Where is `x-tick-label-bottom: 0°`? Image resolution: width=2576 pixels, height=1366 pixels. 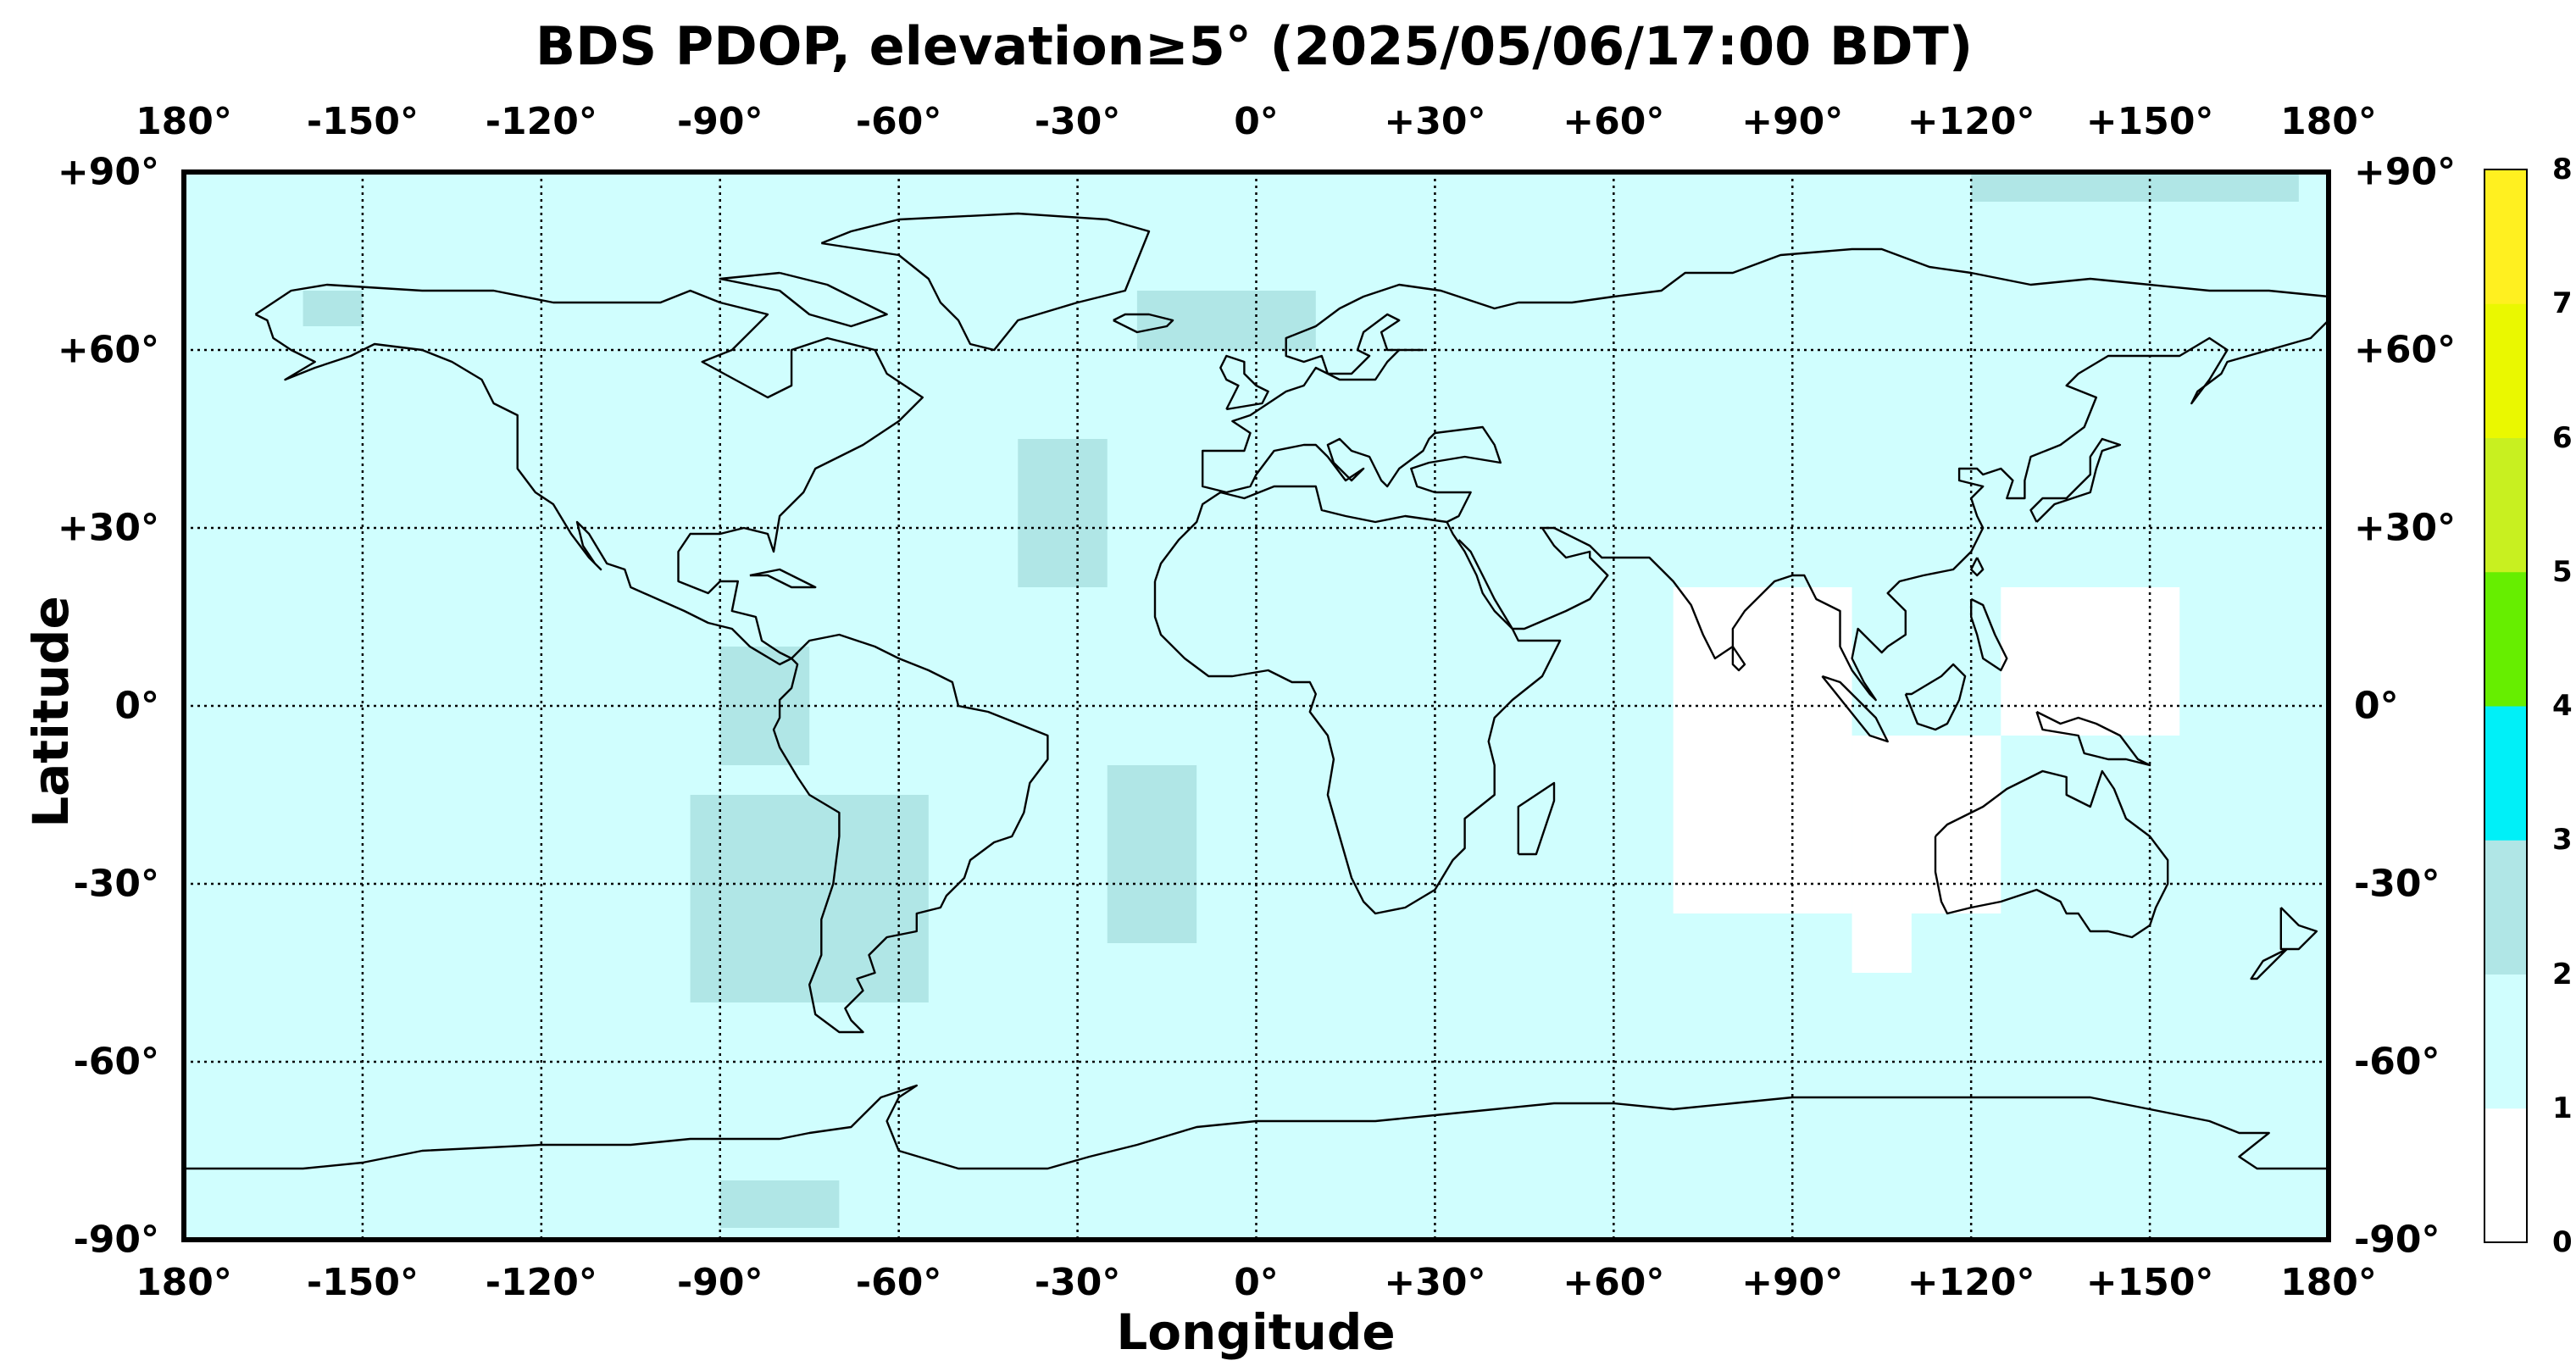
x-tick-label-bottom: 0° is located at coordinates (1256, 1282).